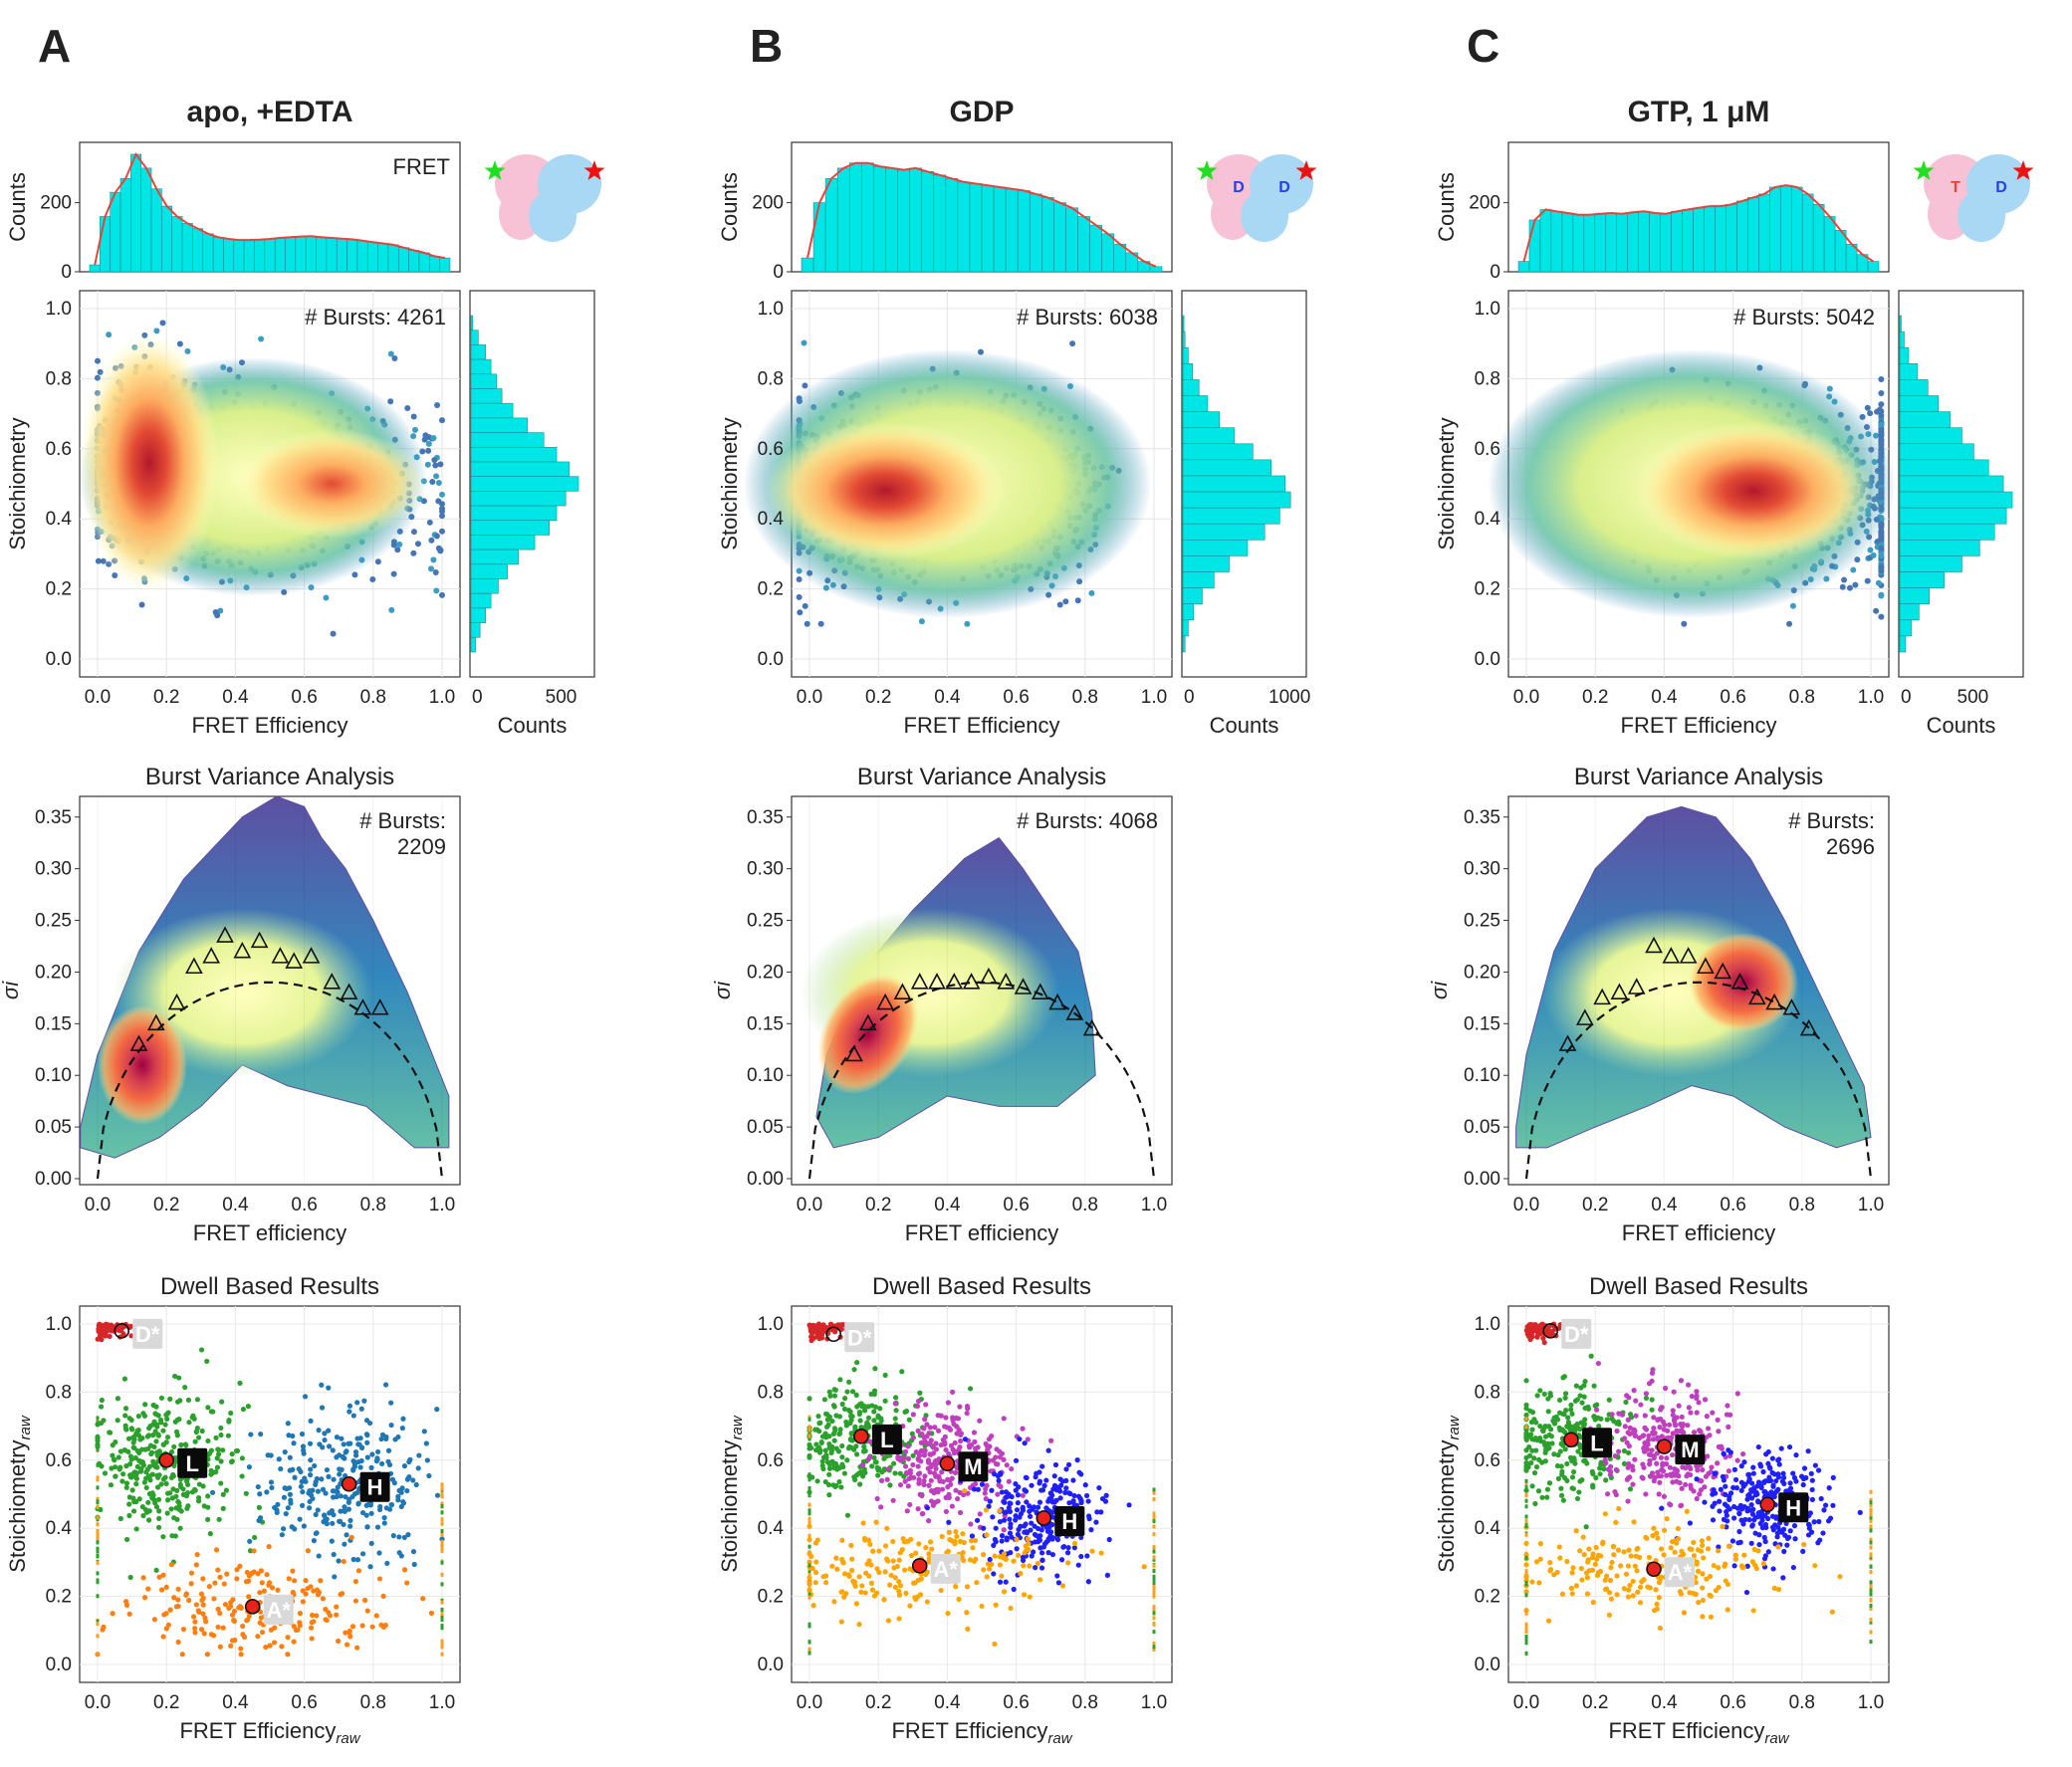 The width and height of the screenshot is (2072, 1767). I want to click on blue-subunit-icon, so click(1981, 216).